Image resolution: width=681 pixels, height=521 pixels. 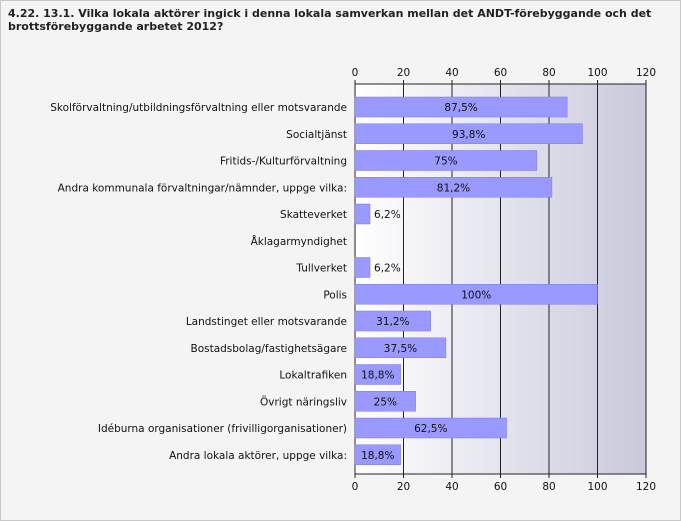 I want to click on category-label: Fritids-/Kulturförvaltning, so click(x=283, y=162).